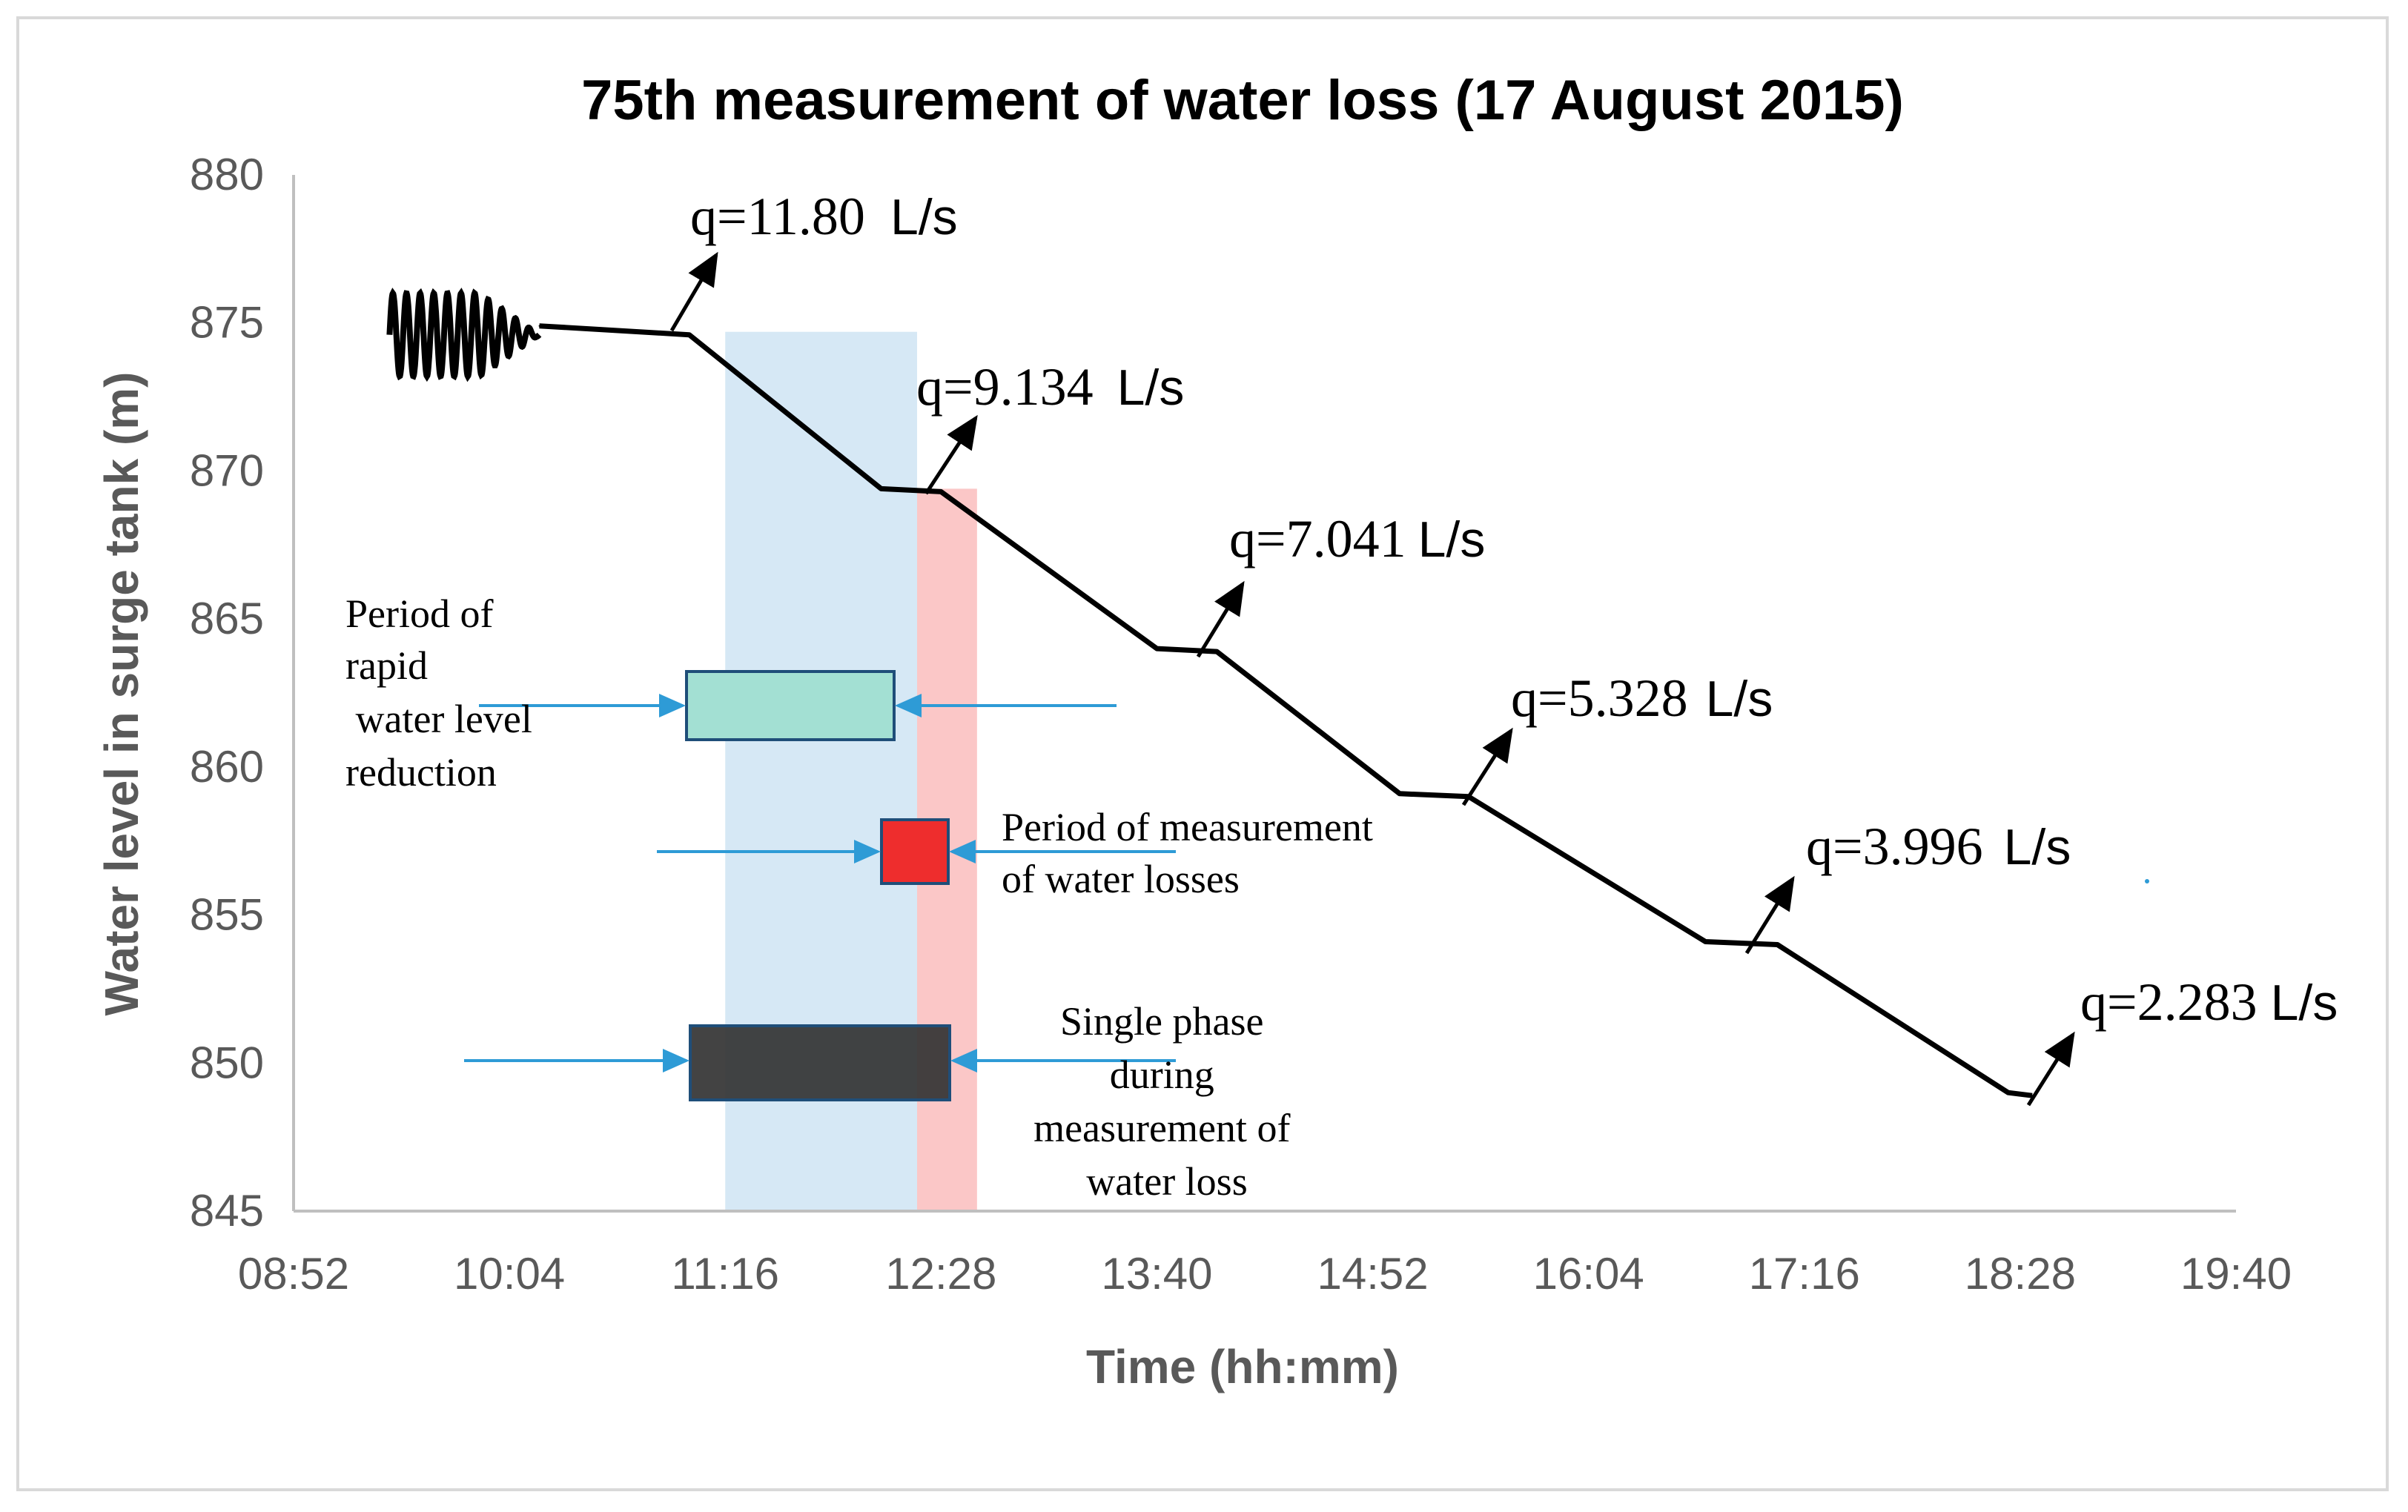  I want to click on y-tick-label: 850, so click(227, 1062).